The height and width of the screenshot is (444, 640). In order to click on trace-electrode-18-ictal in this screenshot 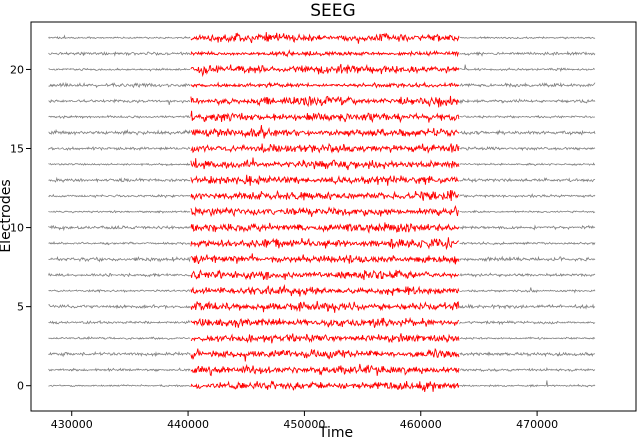, I will do `click(325, 101)`.